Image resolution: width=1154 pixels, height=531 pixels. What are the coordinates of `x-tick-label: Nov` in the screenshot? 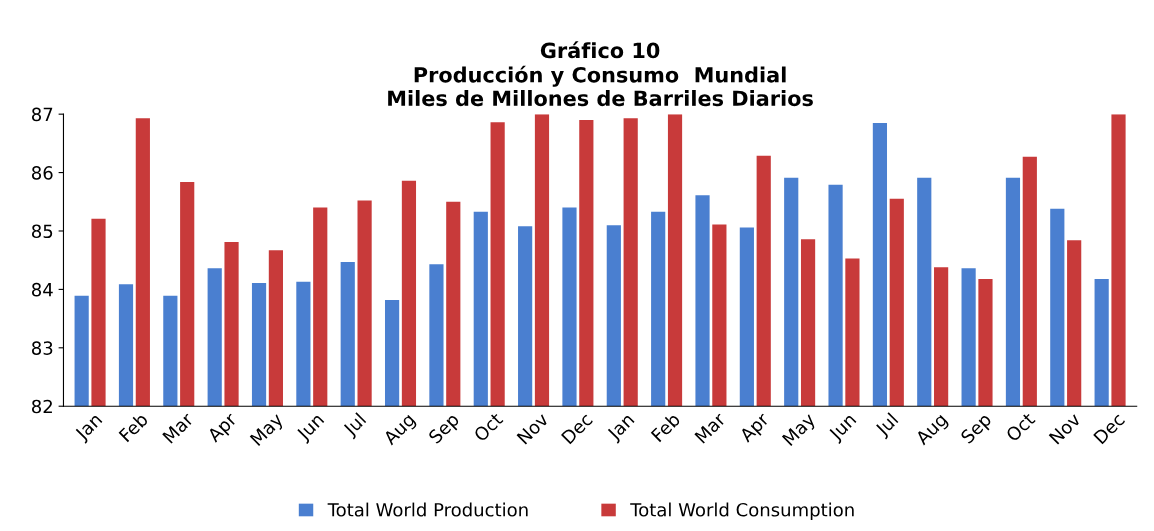 It's located at (1065, 428).